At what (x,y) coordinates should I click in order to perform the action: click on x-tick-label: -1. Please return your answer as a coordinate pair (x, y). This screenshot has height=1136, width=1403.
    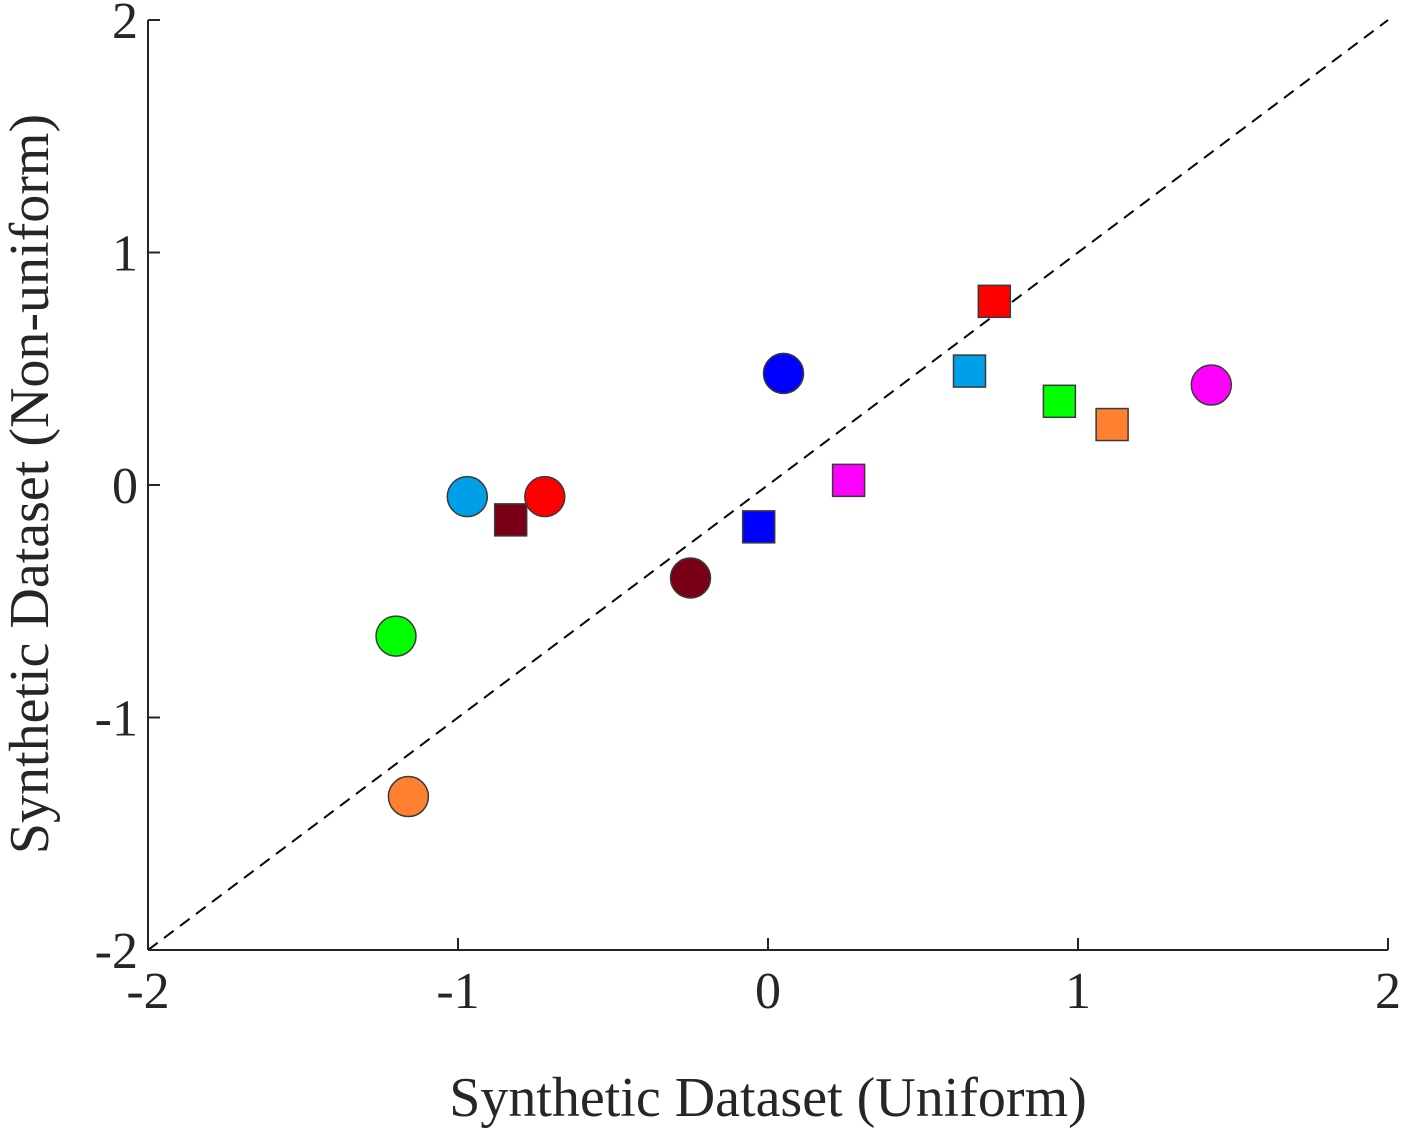
    Looking at the image, I should click on (457, 991).